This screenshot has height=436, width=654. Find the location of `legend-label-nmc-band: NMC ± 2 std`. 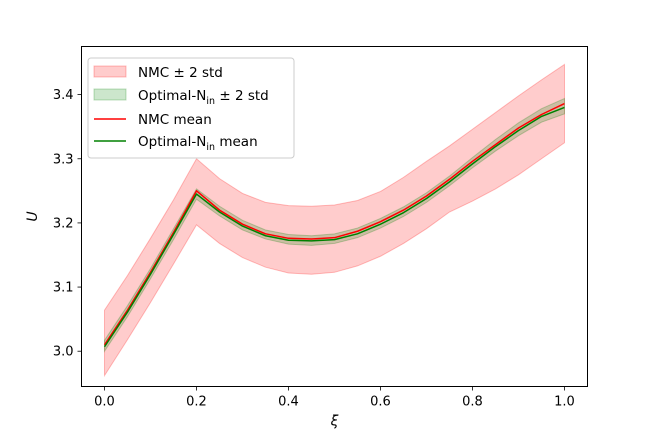

legend-label-nmc-band: NMC ± 2 std is located at coordinates (180, 73).